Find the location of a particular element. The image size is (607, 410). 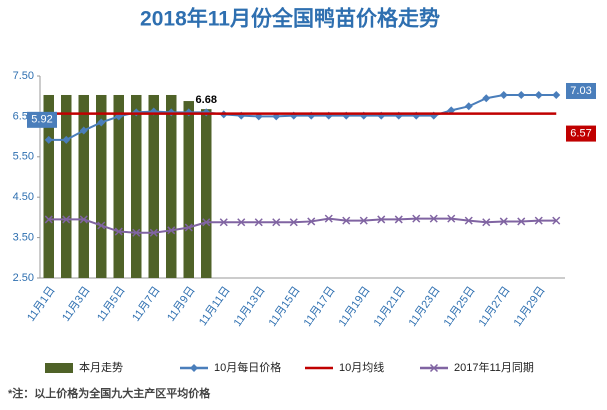

legend-label: 10月每日价格 is located at coordinates (247, 367).